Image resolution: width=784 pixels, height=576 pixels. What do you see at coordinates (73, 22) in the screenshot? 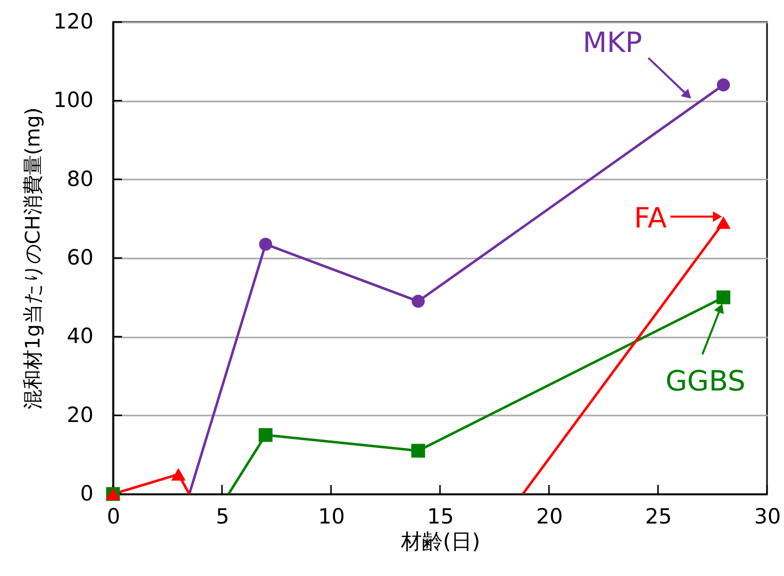
I see `y-tick-label: 120` at bounding box center [73, 22].